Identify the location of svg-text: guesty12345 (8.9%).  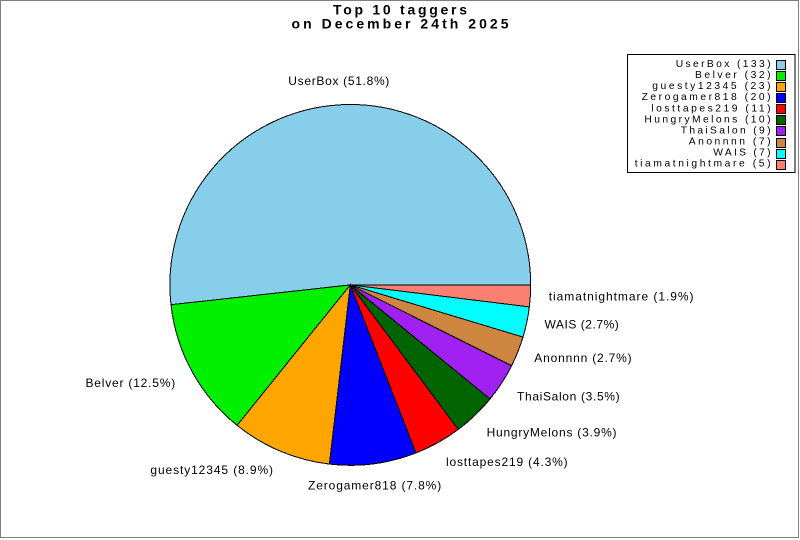
(211, 470).